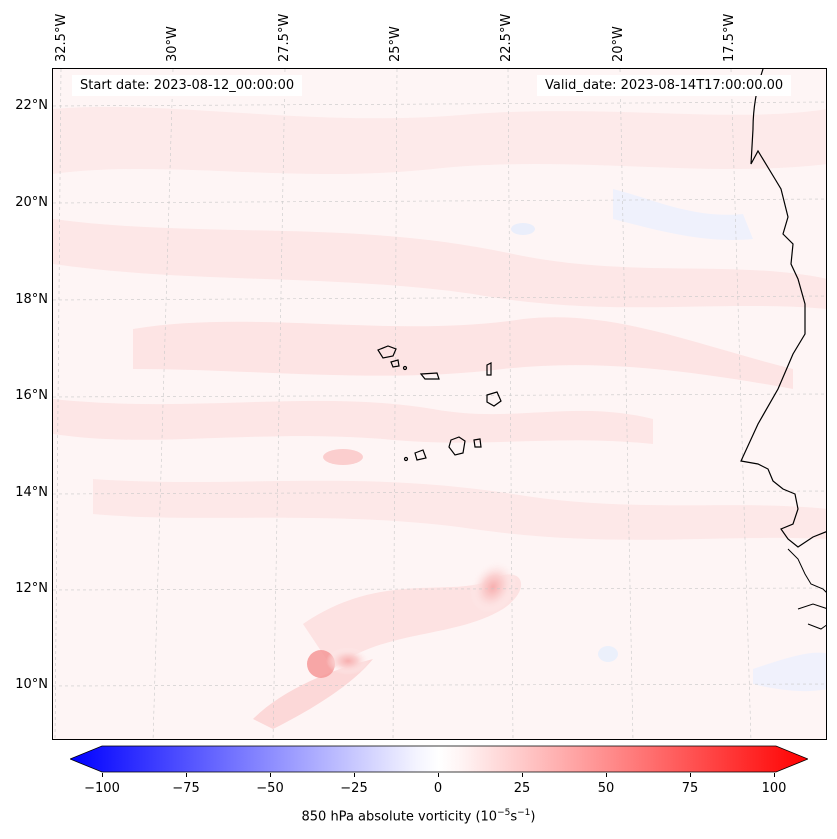 The width and height of the screenshot is (837, 839). What do you see at coordinates (806, 570) in the screenshot?
I see `coast-detail` at bounding box center [806, 570].